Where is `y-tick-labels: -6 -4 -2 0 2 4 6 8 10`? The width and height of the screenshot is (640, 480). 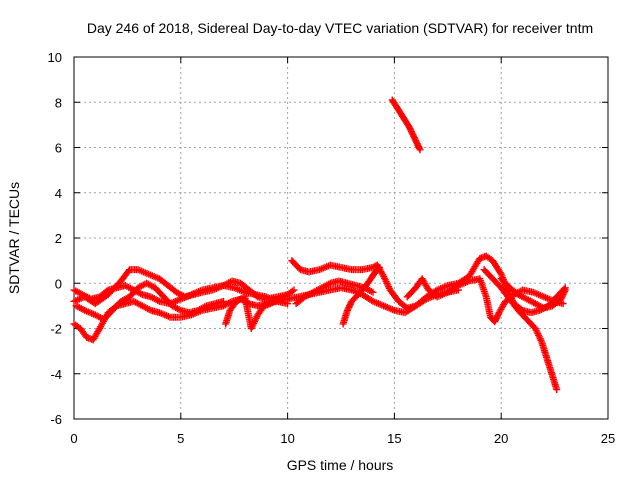
y-tick-labels: -6 -4 -2 0 2 4 6 8 10 is located at coordinates (55, 238).